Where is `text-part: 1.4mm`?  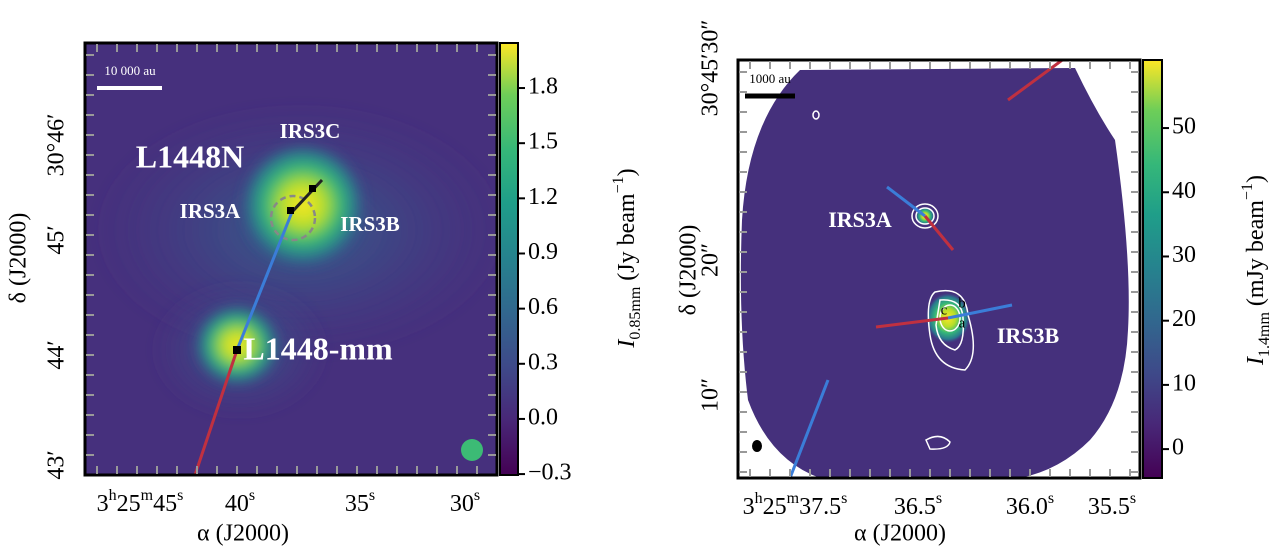 text-part: 1.4mm is located at coordinates (1264, 334).